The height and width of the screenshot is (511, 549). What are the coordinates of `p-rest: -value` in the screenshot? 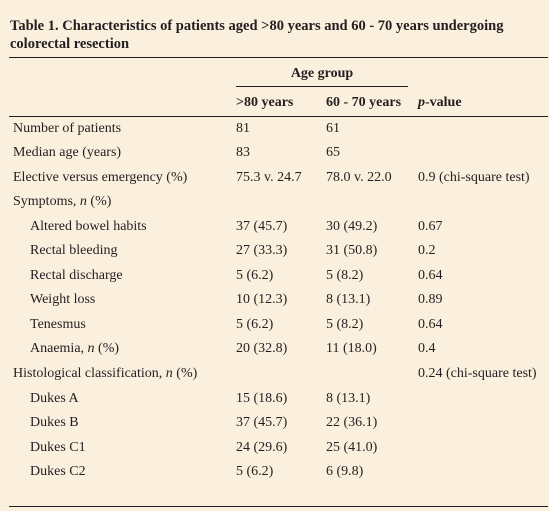 It's located at (443, 102).